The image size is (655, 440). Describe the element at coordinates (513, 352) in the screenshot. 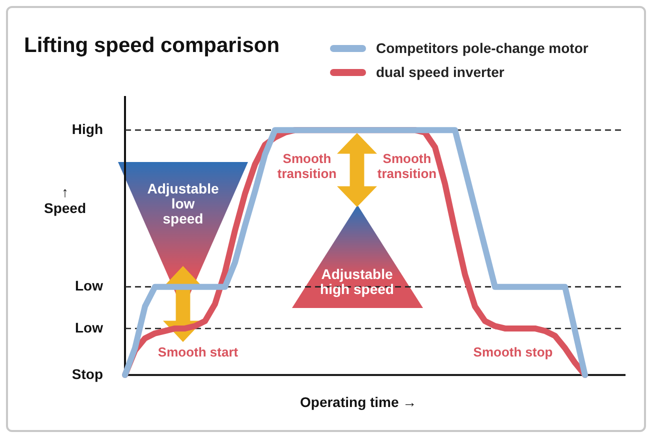

I see `annotation: Smooth stop` at that location.